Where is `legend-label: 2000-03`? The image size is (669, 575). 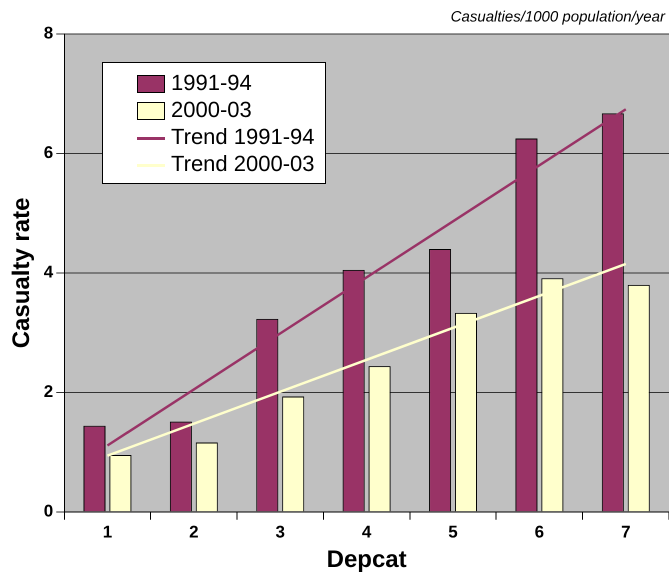 legend-label: 2000-03 is located at coordinates (211, 109).